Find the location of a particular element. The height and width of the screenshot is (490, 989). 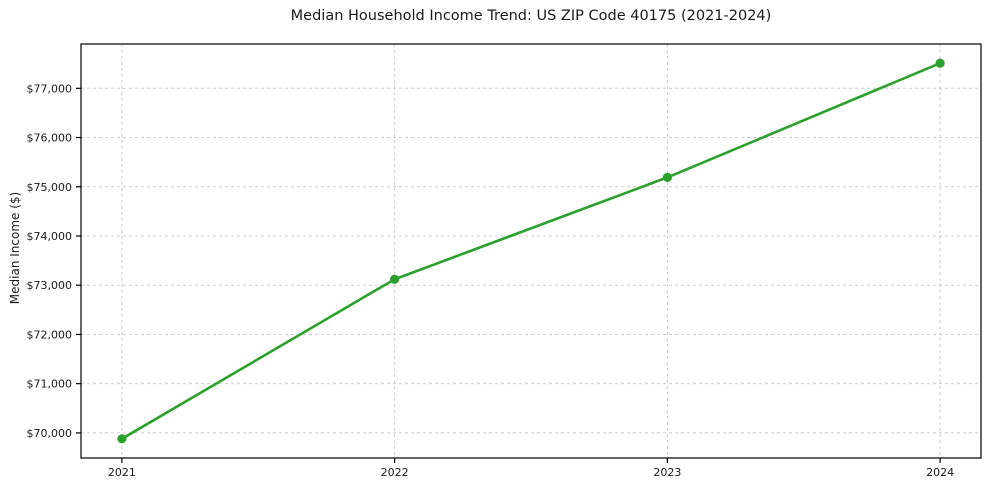

y-tick-label: $71,000 is located at coordinates (50, 384).